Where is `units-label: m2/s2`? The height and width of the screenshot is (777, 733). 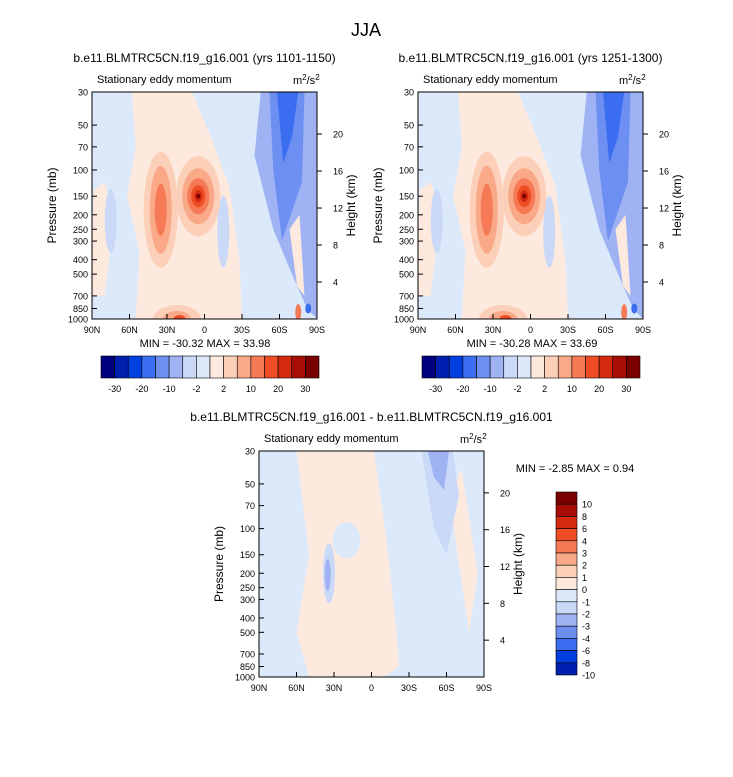
units-label: m2/s2 is located at coordinates (632, 80).